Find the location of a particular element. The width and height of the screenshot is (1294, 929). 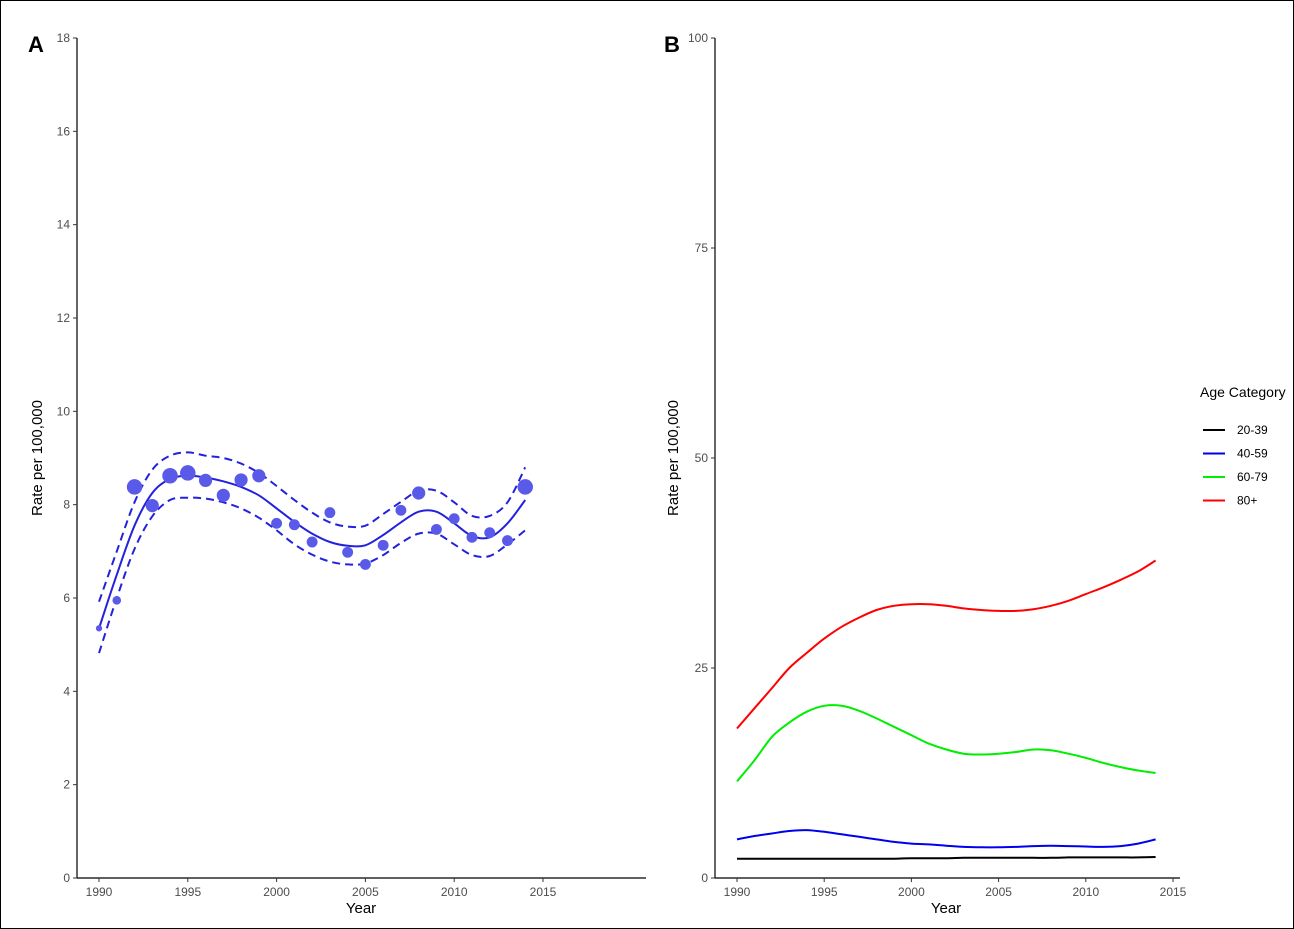

panel-a-y-tick-label: 4 is located at coordinates (66, 691).